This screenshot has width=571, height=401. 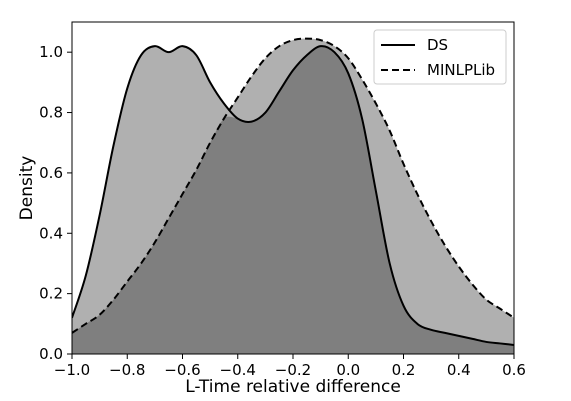 What do you see at coordinates (293, 370) in the screenshot?
I see `x-tick-label: −0.2` at bounding box center [293, 370].